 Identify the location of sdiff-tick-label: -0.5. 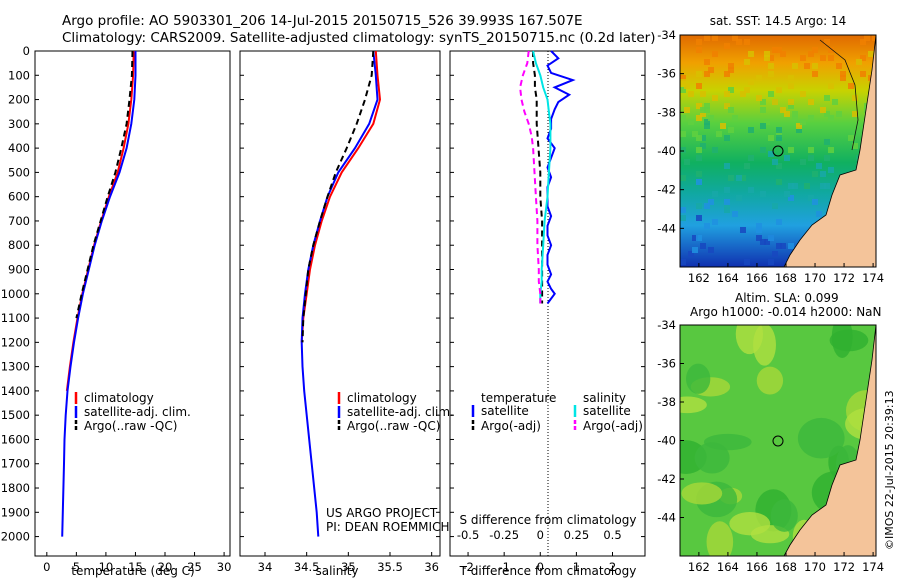
(468, 535).